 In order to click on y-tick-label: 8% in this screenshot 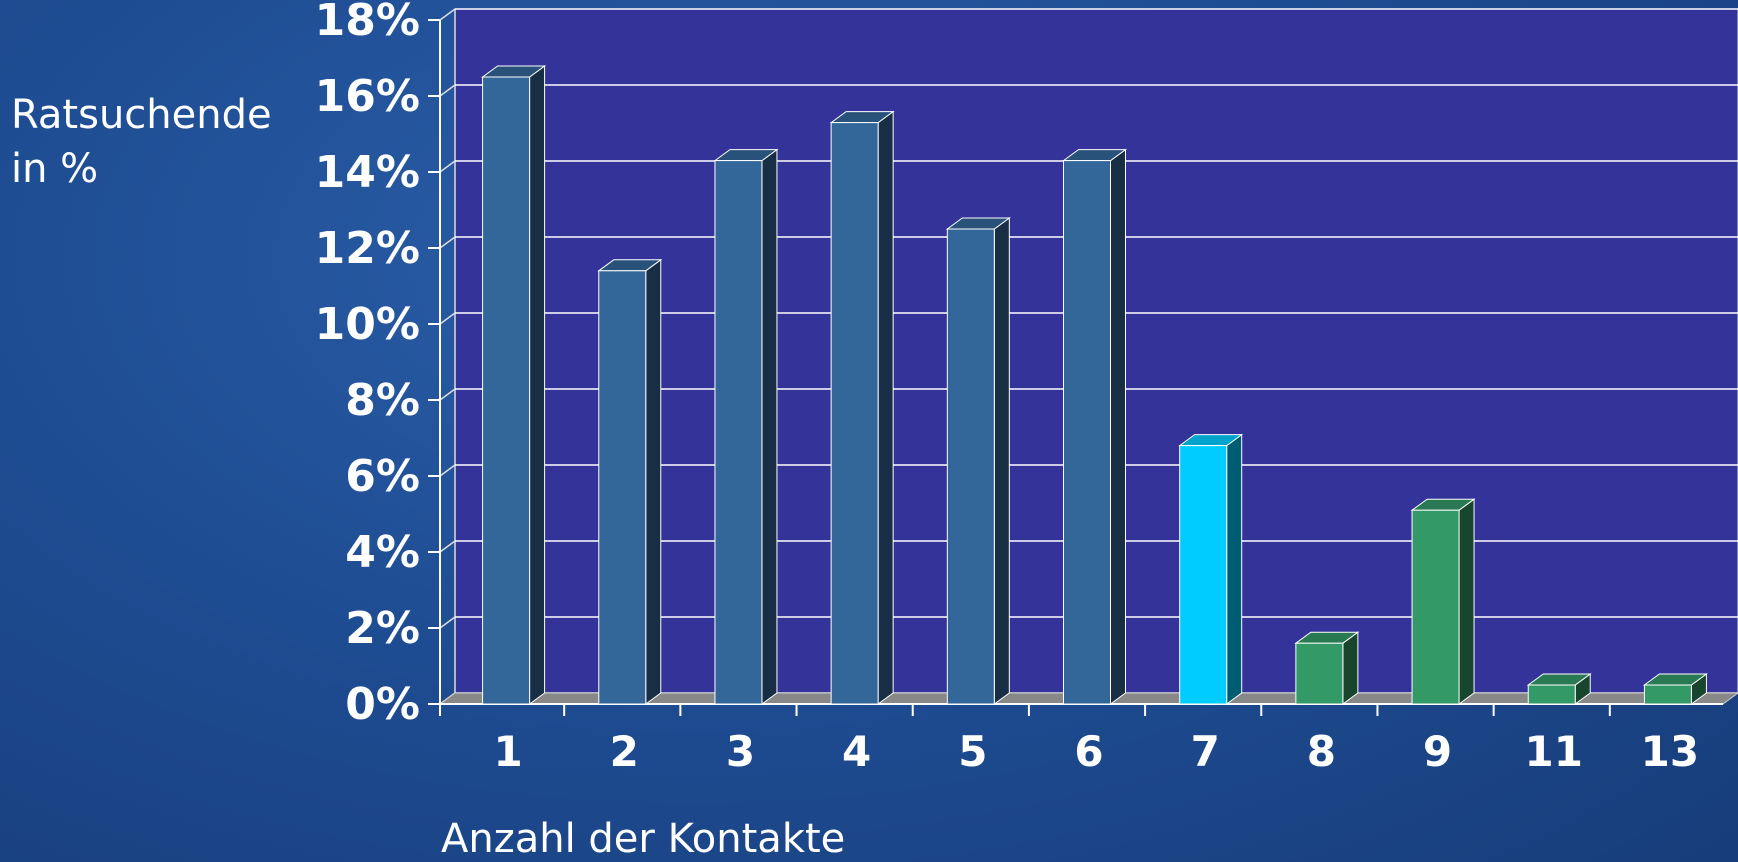, I will do `click(382, 400)`.